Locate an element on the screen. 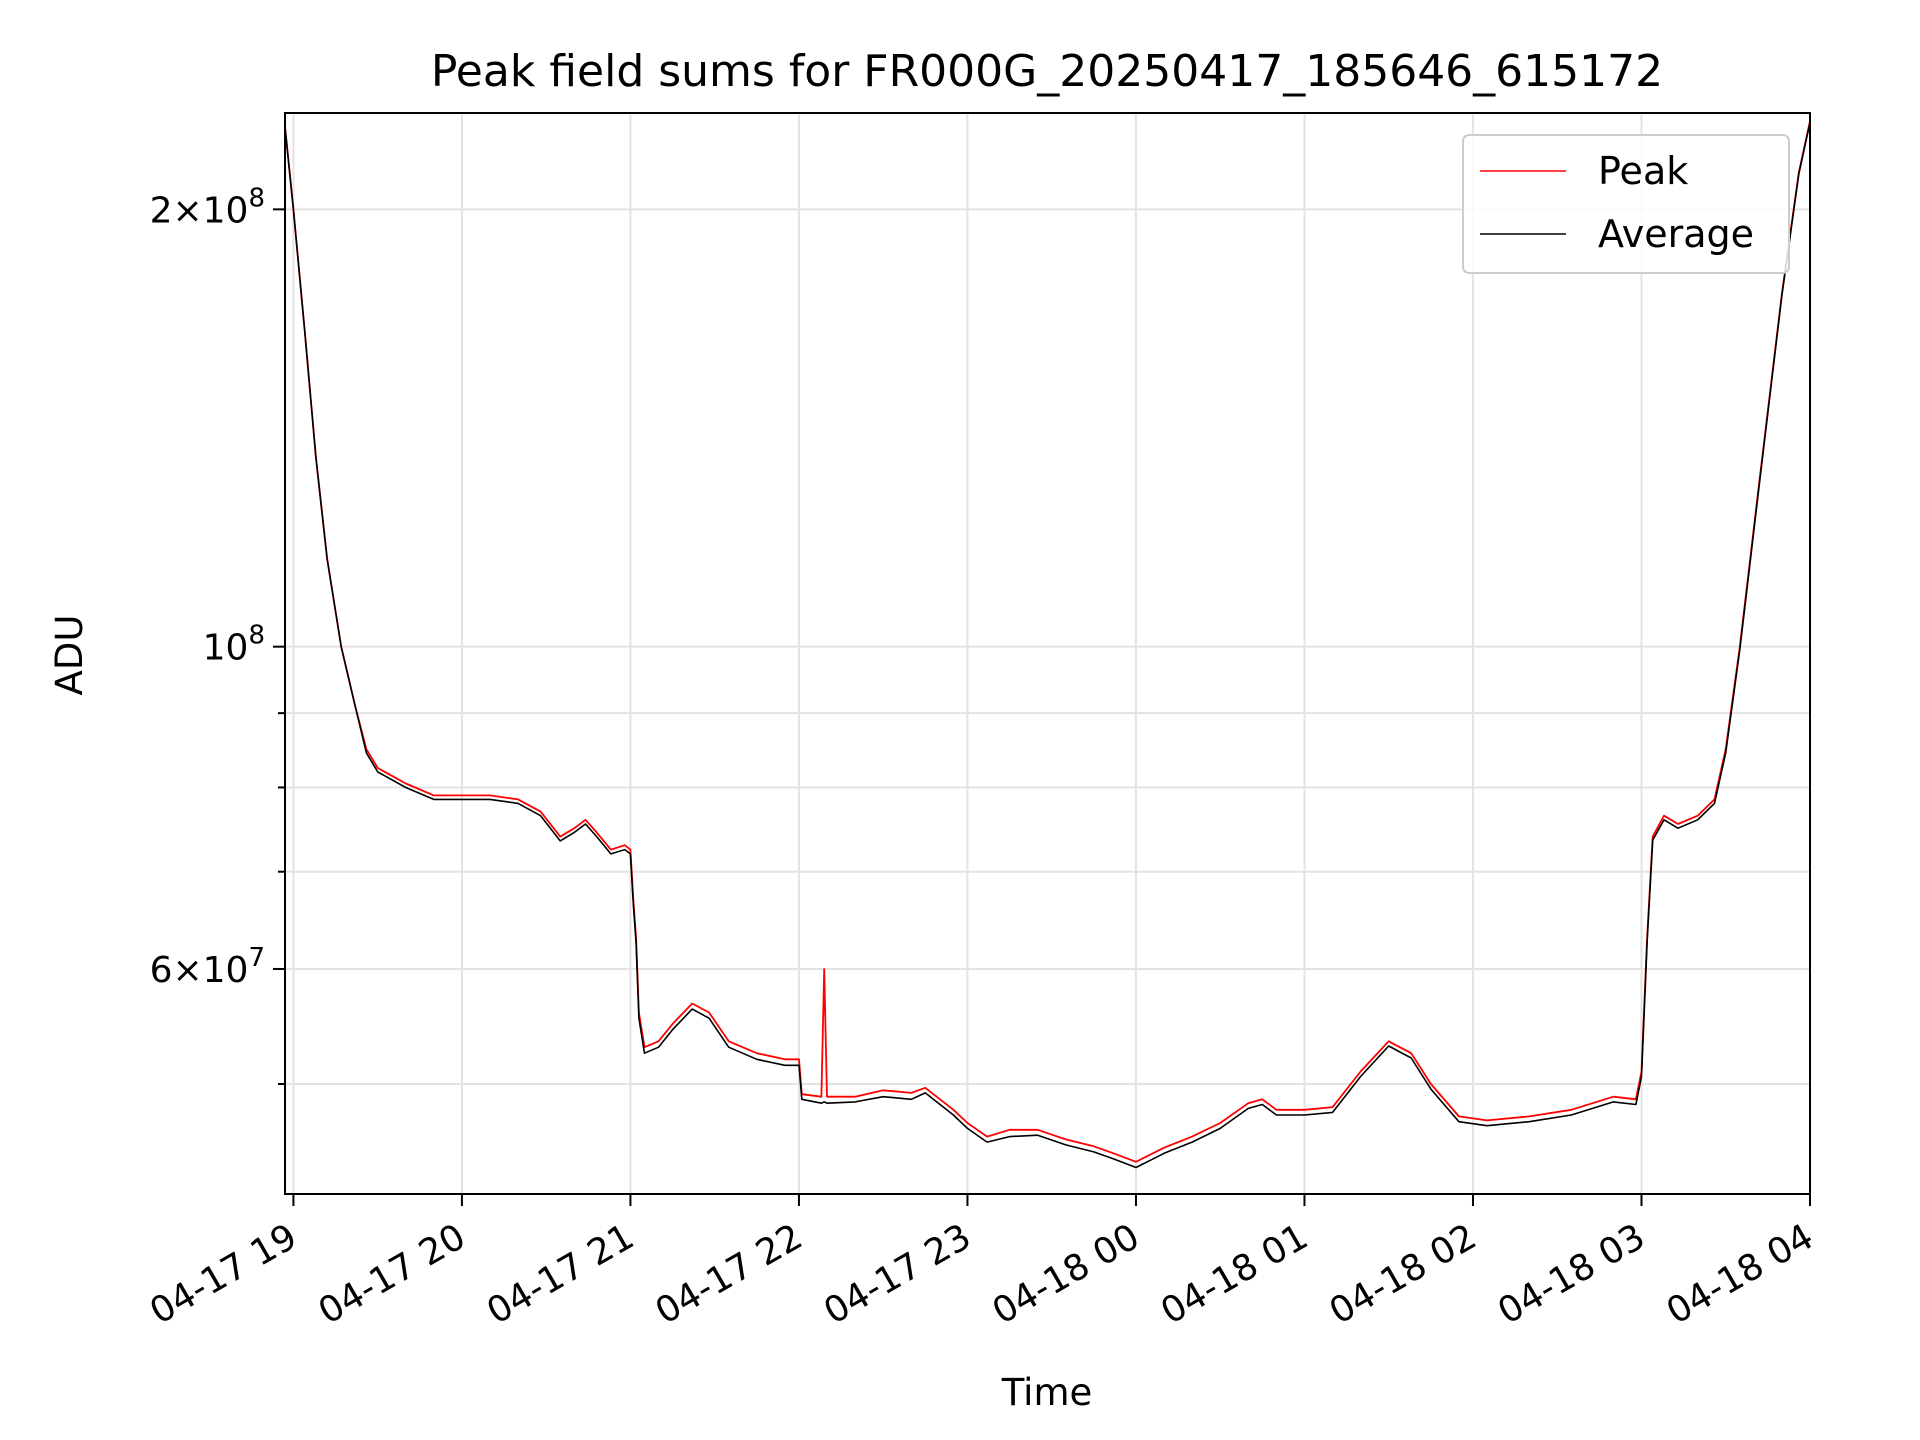 The height and width of the screenshot is (1440, 1920). legend-label-average: Average is located at coordinates (1676, 234).